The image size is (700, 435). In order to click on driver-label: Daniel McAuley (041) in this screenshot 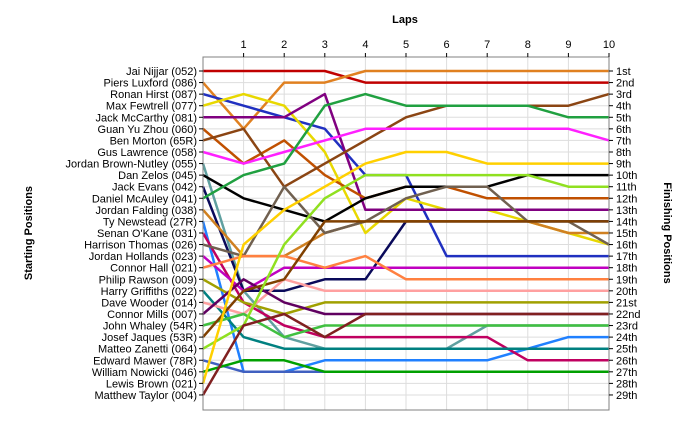, I will do `click(144, 199)`.